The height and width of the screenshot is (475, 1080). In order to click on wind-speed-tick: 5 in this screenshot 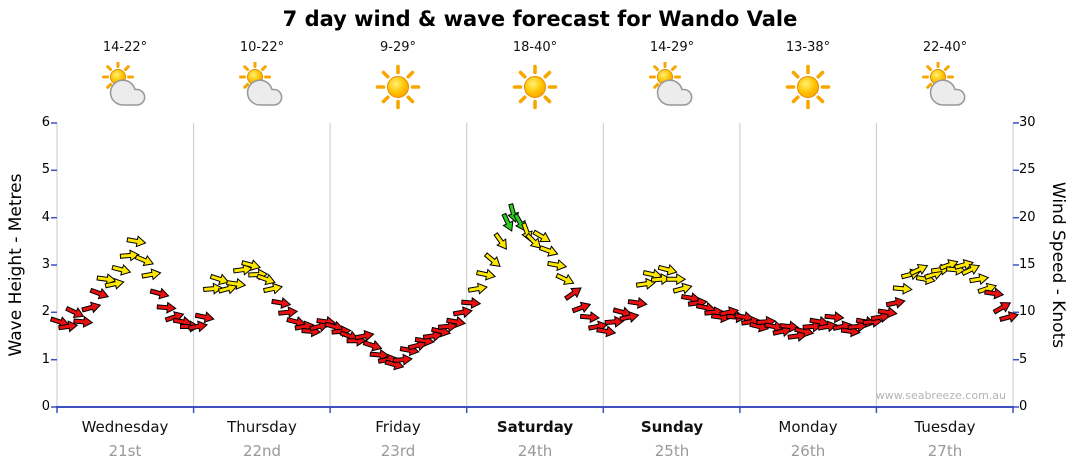, I will do `click(1023, 359)`.